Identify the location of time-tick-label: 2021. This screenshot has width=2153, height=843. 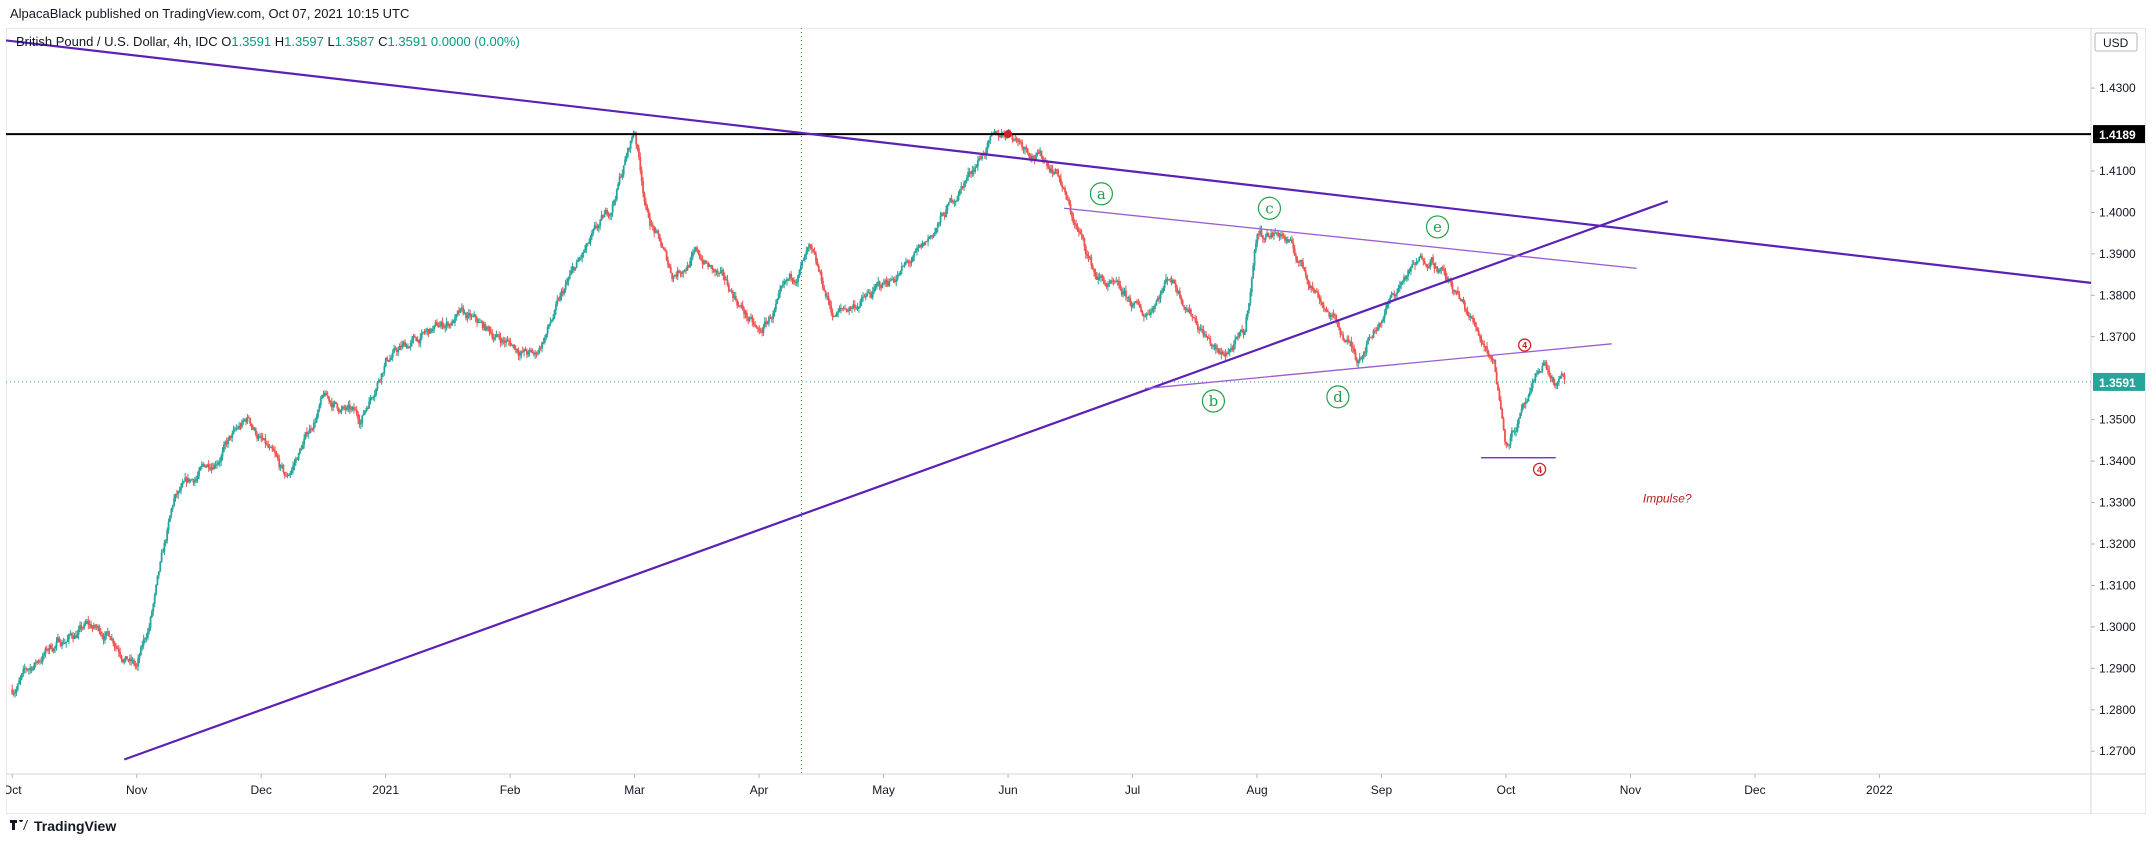
(385, 790).